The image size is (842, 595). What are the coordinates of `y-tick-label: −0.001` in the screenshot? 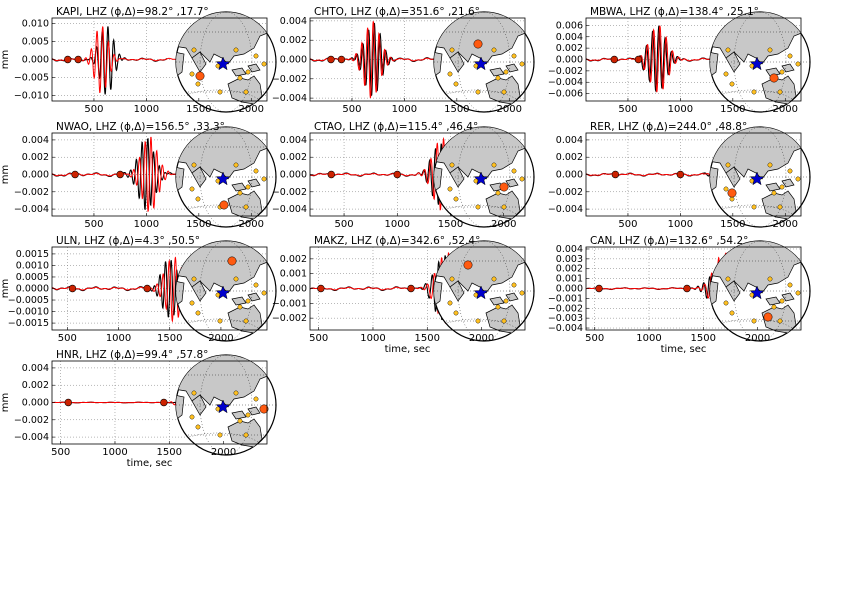 It's located at (565, 298).